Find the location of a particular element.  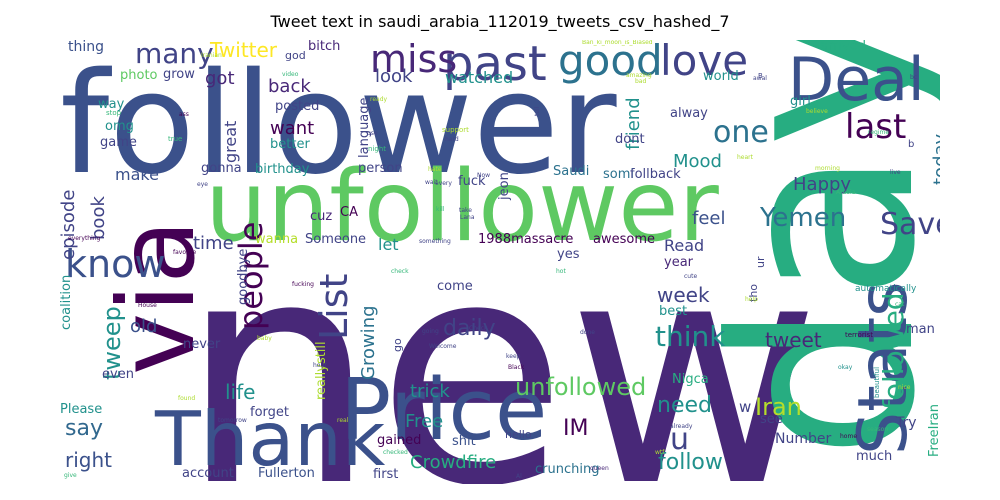

cloud-word: old is located at coordinates (144, 326).